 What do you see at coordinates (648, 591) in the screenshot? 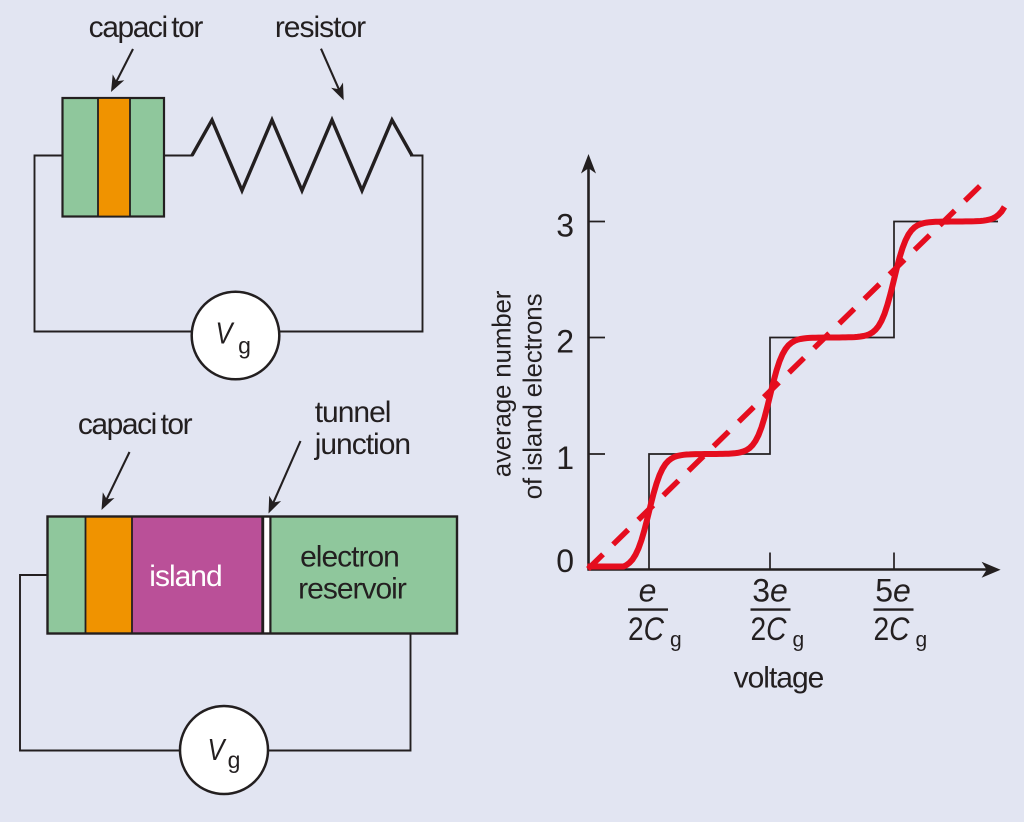
I see `svg-text: e` at bounding box center [648, 591].